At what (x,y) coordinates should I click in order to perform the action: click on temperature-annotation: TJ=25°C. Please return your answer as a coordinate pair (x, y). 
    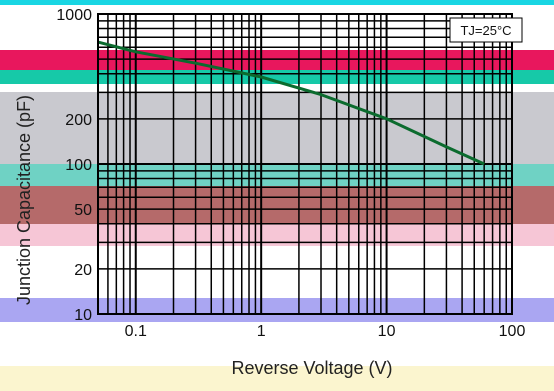
    Looking at the image, I should click on (485, 30).